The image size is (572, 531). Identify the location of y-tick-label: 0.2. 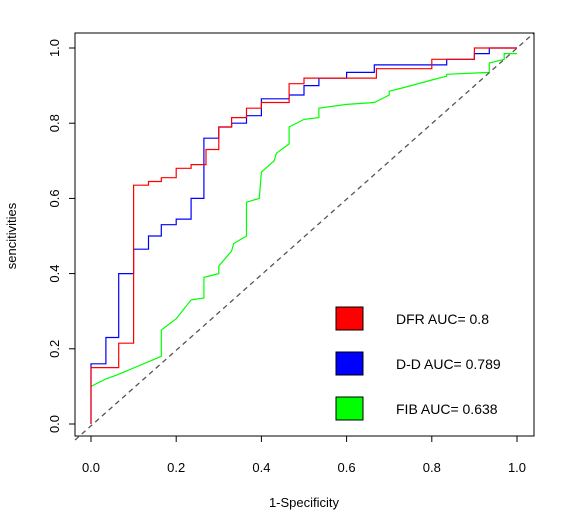
(54, 349).